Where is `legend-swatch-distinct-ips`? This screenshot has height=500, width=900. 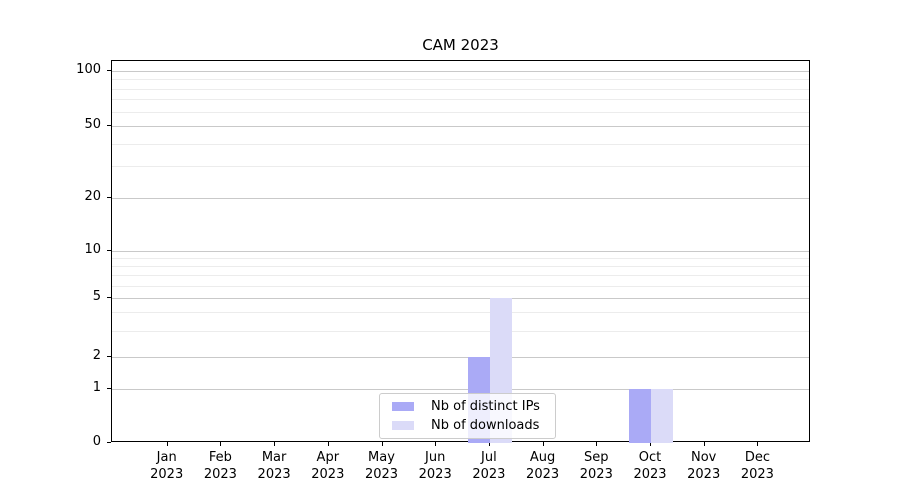
legend-swatch-distinct-ips is located at coordinates (403, 406).